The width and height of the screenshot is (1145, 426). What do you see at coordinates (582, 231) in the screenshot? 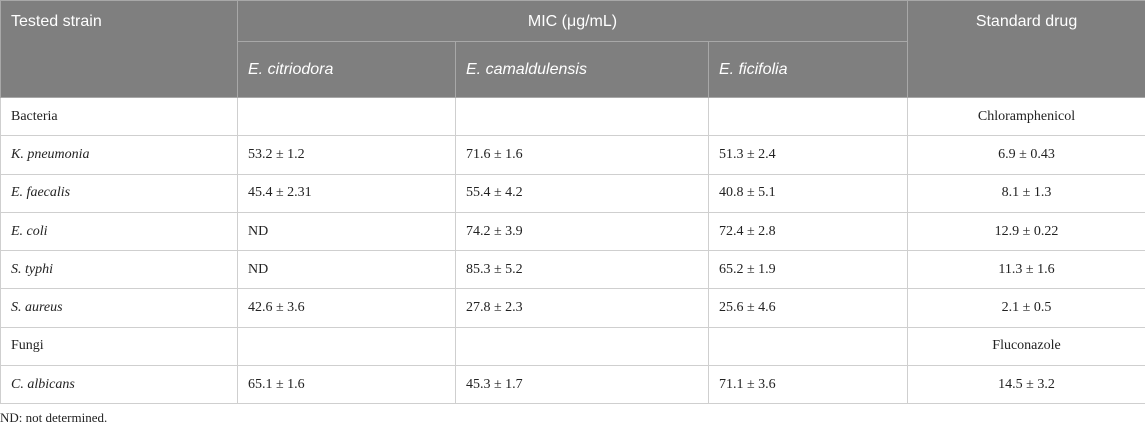
I see `cell: 74.2 ± 3.9` at bounding box center [582, 231].